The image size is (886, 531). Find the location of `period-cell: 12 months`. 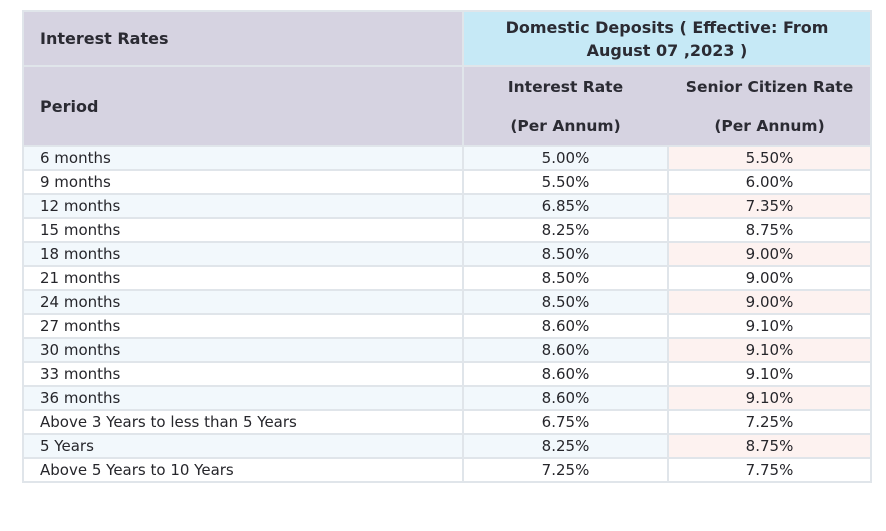

period-cell: 12 months is located at coordinates (243, 206).